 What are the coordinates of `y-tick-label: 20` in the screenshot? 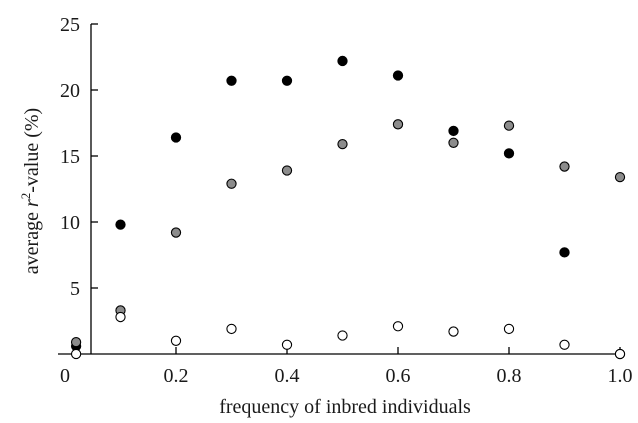 It's located at (70, 91).